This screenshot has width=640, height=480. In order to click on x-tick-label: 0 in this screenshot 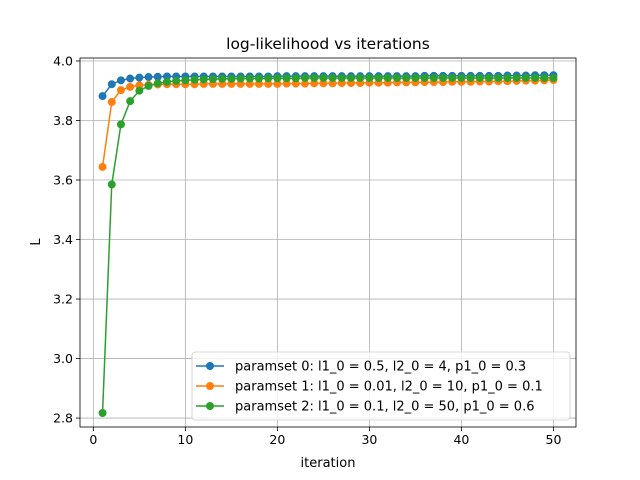, I will do `click(93, 439)`.